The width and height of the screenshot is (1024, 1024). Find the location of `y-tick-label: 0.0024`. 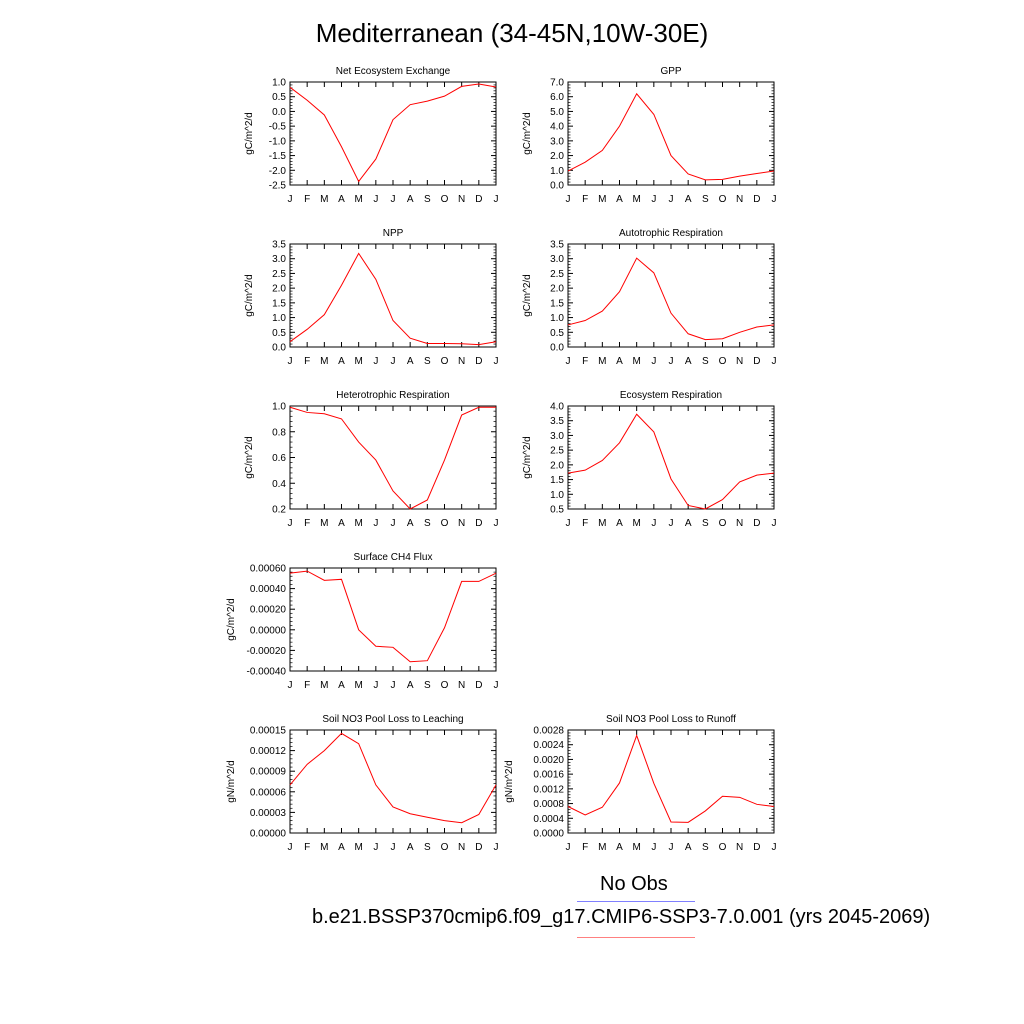

y-tick-label: 0.0024 is located at coordinates (548, 745).